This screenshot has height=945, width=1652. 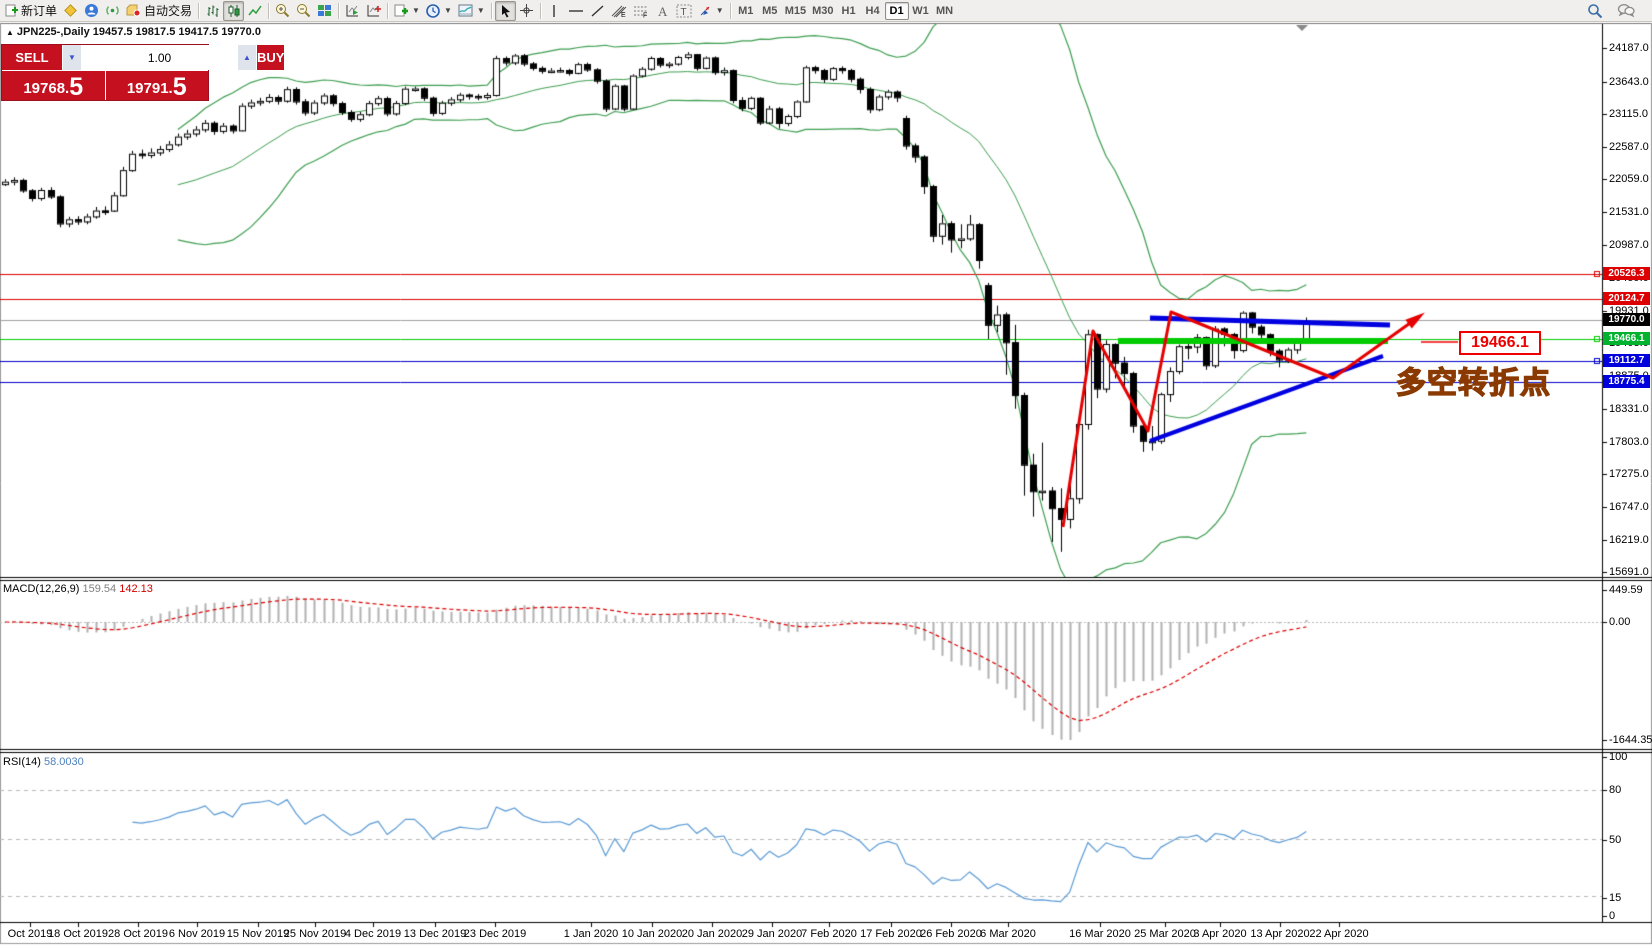 What do you see at coordinates (1220, 934) in the screenshot?
I see `time-axis-label: 3 Apr 2020` at bounding box center [1220, 934].